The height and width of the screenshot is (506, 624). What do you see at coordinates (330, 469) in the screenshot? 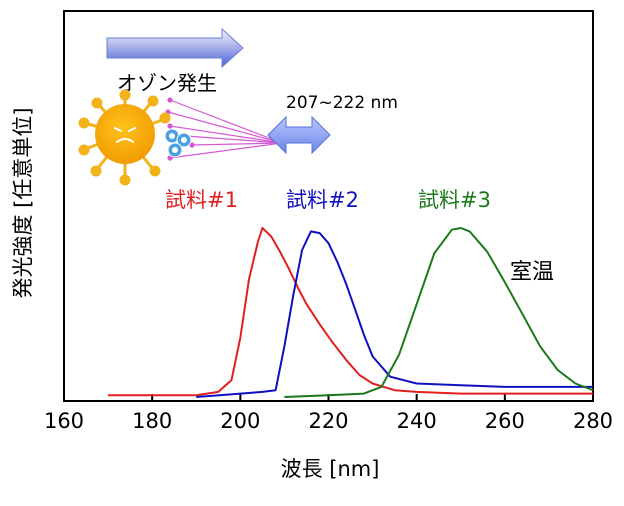
I see `x-axis-label: 波長 [nm]` at bounding box center [330, 469].